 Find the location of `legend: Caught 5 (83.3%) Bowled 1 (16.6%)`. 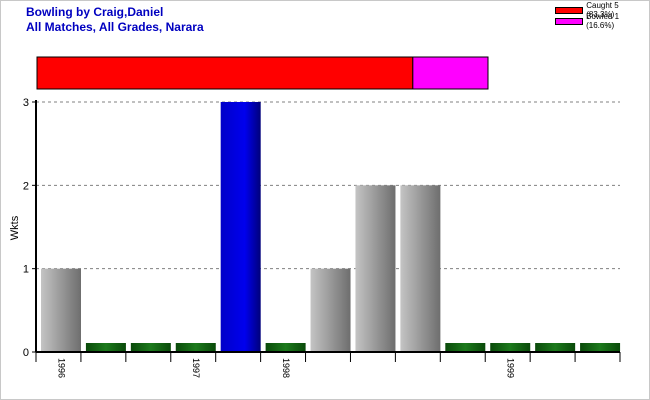

legend: Caught 5 (83.3%) Bowled 1 (16.6%) is located at coordinates (600, 15).